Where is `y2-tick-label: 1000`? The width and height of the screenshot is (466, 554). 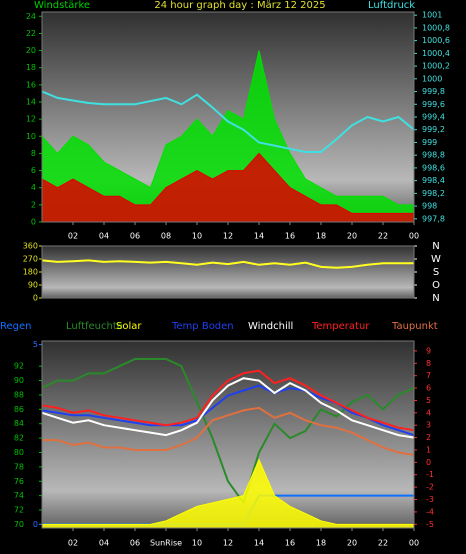
y2-tick-label: 1000 is located at coordinates (432, 78).